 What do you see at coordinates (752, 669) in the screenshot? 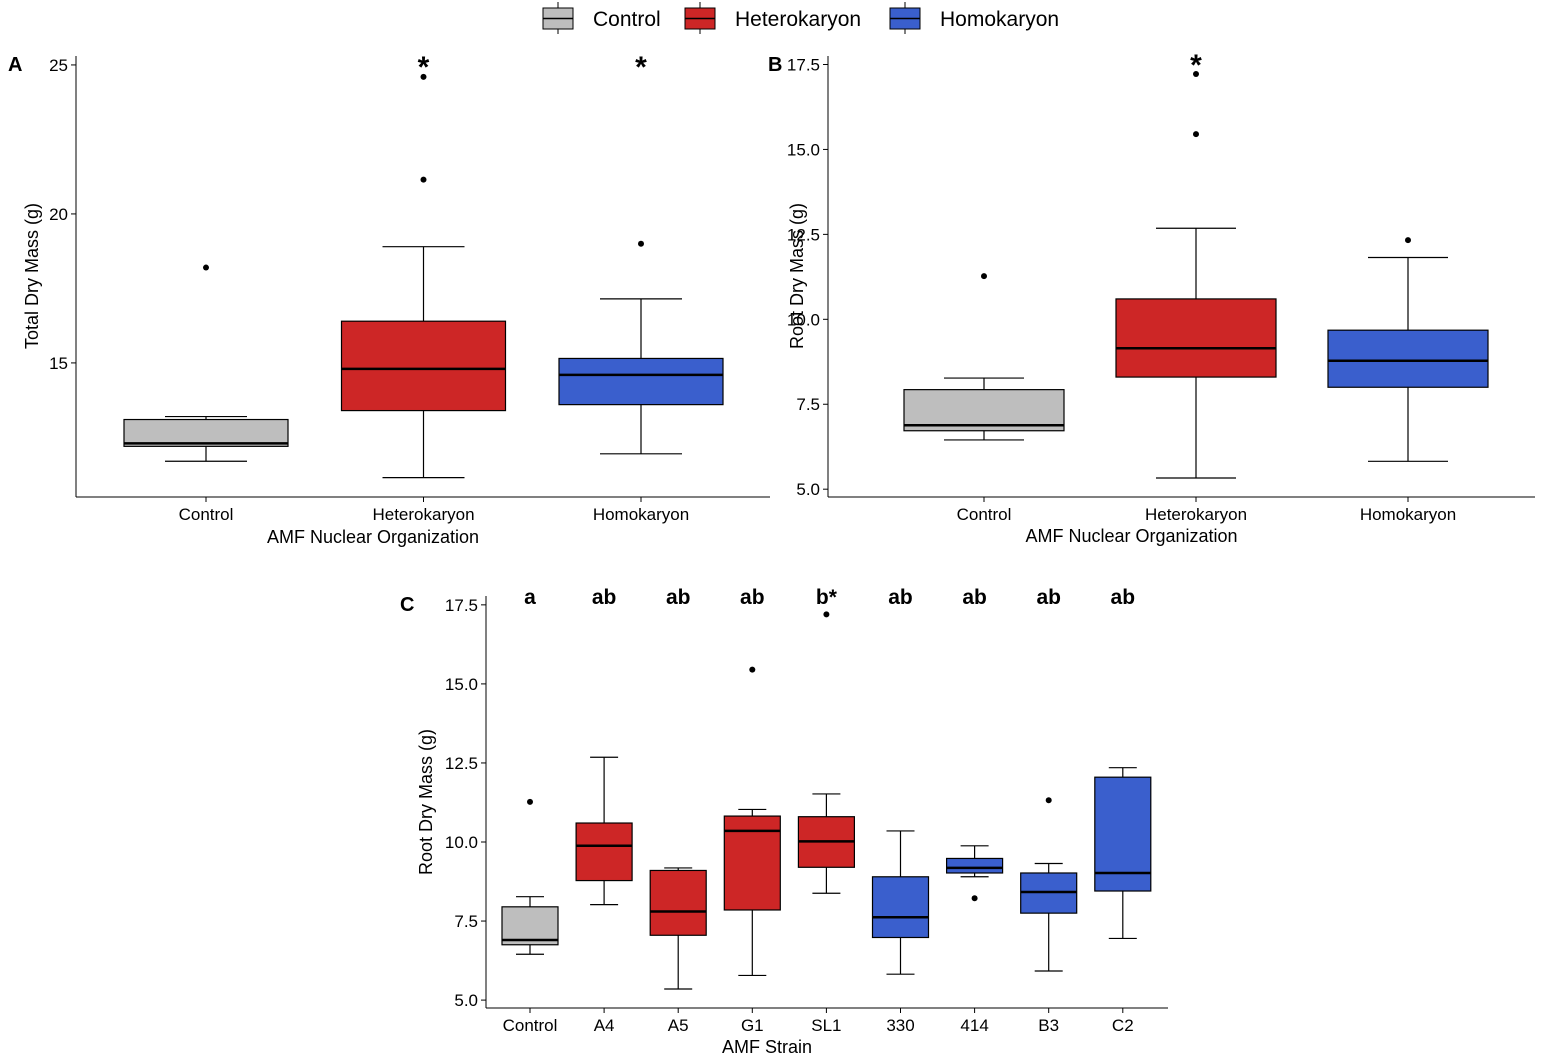
I see `box-g1-outlier` at bounding box center [752, 669].